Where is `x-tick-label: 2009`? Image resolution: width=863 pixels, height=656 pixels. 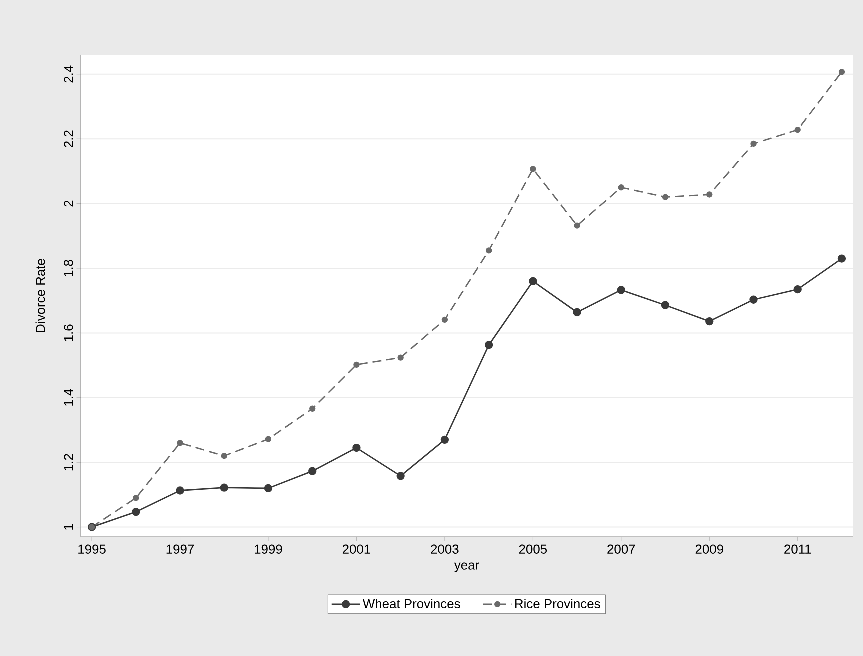 x-tick-label: 2009 is located at coordinates (710, 549).